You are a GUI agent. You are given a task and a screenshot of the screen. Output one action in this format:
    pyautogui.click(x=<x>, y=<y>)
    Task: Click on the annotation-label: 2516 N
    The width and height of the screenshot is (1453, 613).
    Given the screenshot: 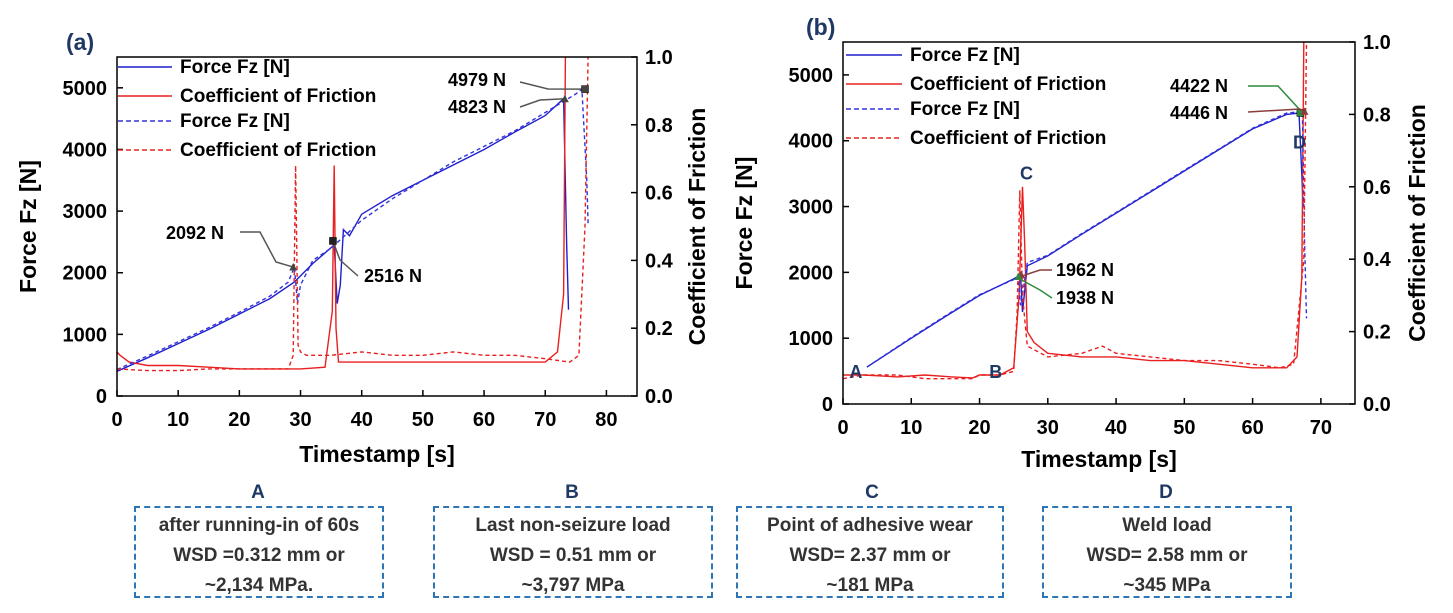 What is the action you would take?
    pyautogui.click(x=393, y=276)
    